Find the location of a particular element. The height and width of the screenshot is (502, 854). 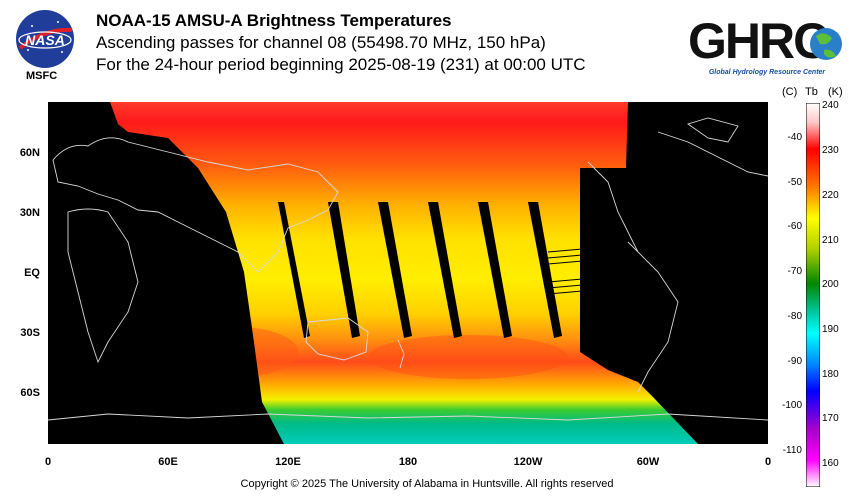

colorbar-kelvin-tick: 180 is located at coordinates (830, 374).